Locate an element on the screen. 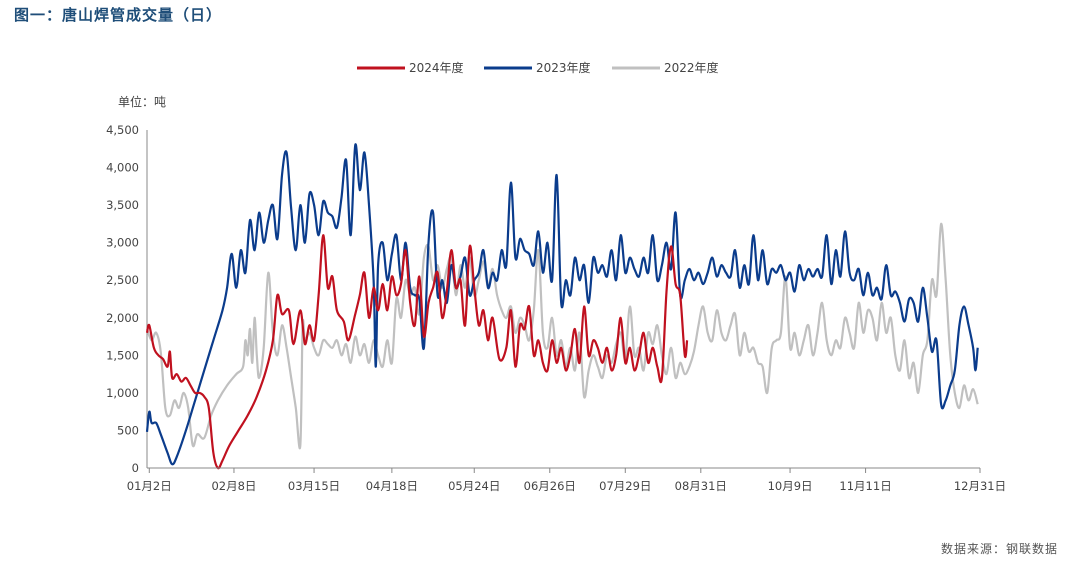 This screenshot has width=1080, height=567. x-tick-label: 01月2日 is located at coordinates (149, 486).